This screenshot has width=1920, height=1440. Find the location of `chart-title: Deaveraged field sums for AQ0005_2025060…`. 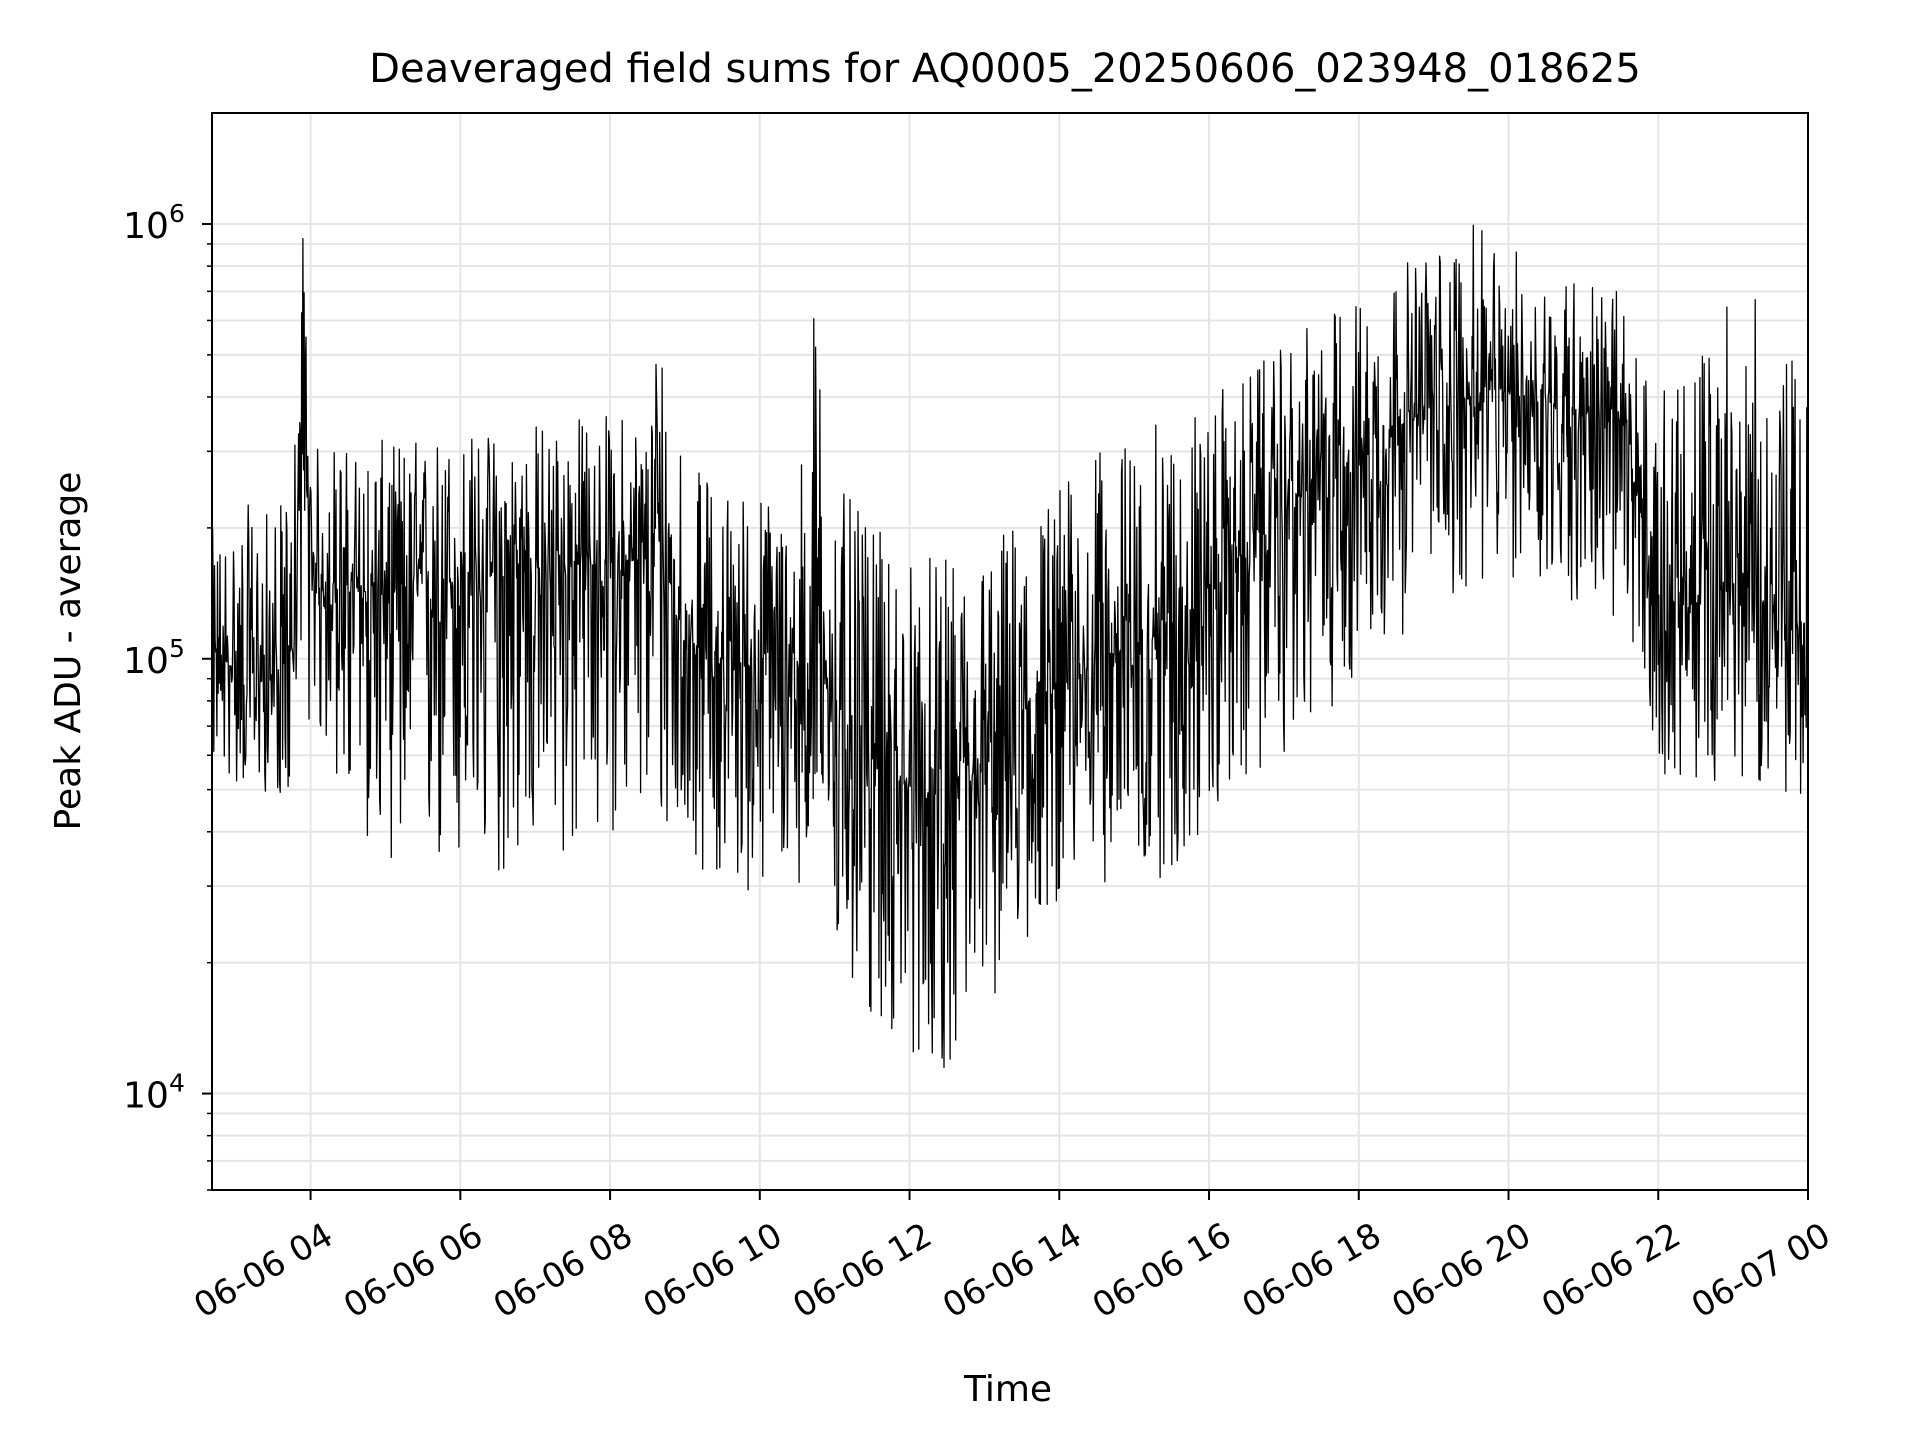

chart-title: Deaveraged field sums for AQ0005_2025060… is located at coordinates (1005, 69).